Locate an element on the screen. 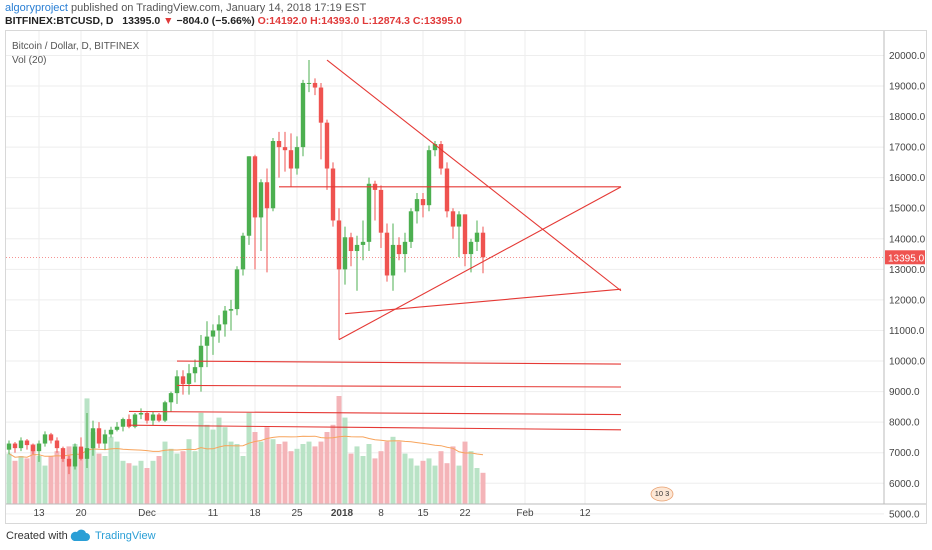 Image resolution: width=932 pixels, height=550 pixels. last-price-tag-label: 13395.0 is located at coordinates (906, 258).